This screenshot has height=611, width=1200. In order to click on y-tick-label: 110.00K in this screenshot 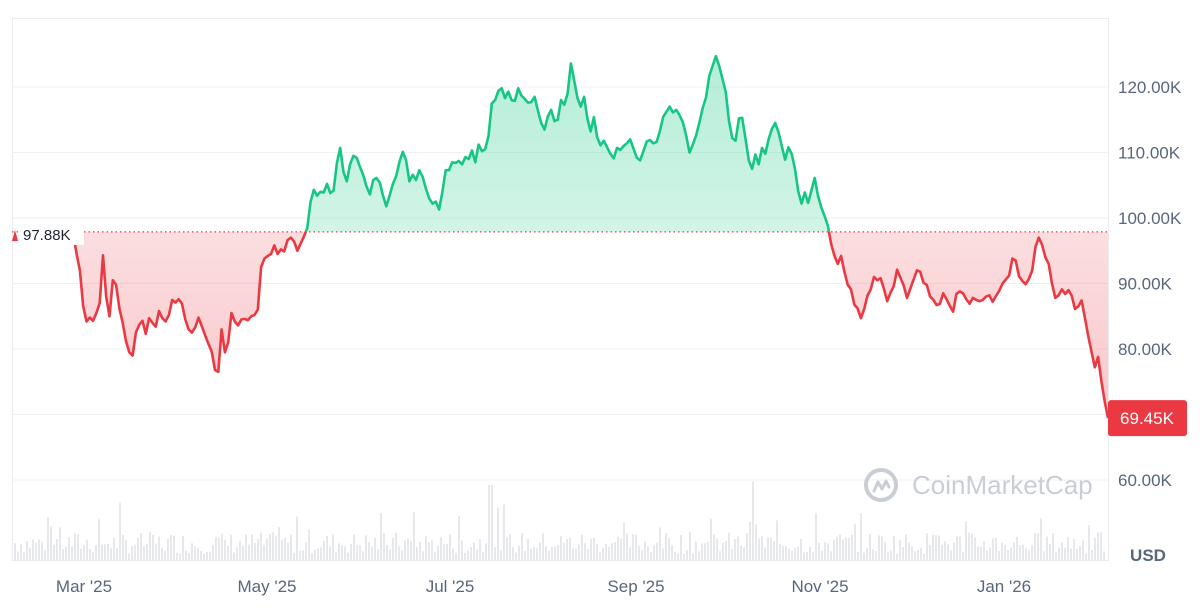, I will do `click(1149, 153)`.